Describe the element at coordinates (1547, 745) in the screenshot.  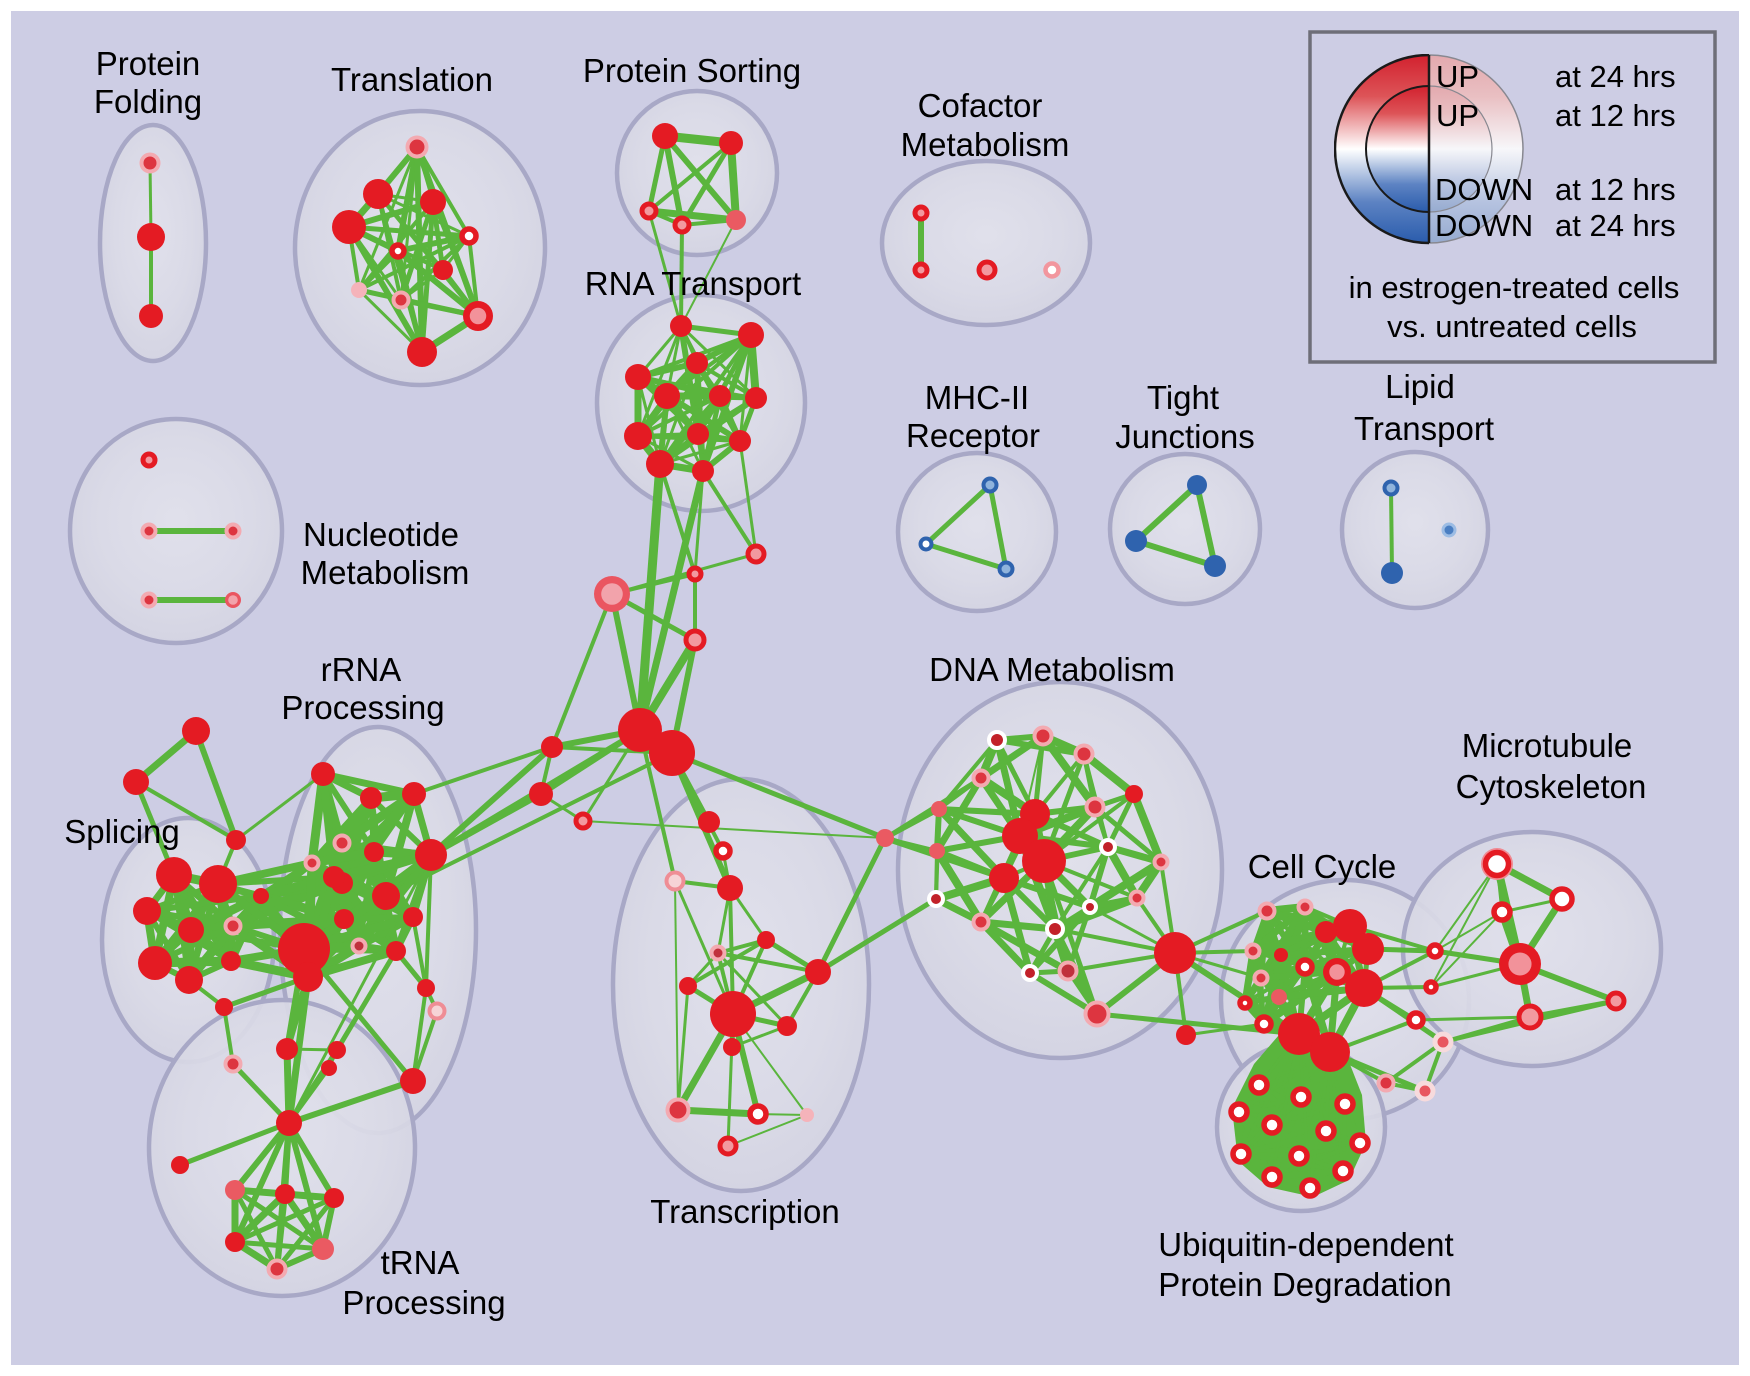
I see `svg-text: Microtubule` at that location.